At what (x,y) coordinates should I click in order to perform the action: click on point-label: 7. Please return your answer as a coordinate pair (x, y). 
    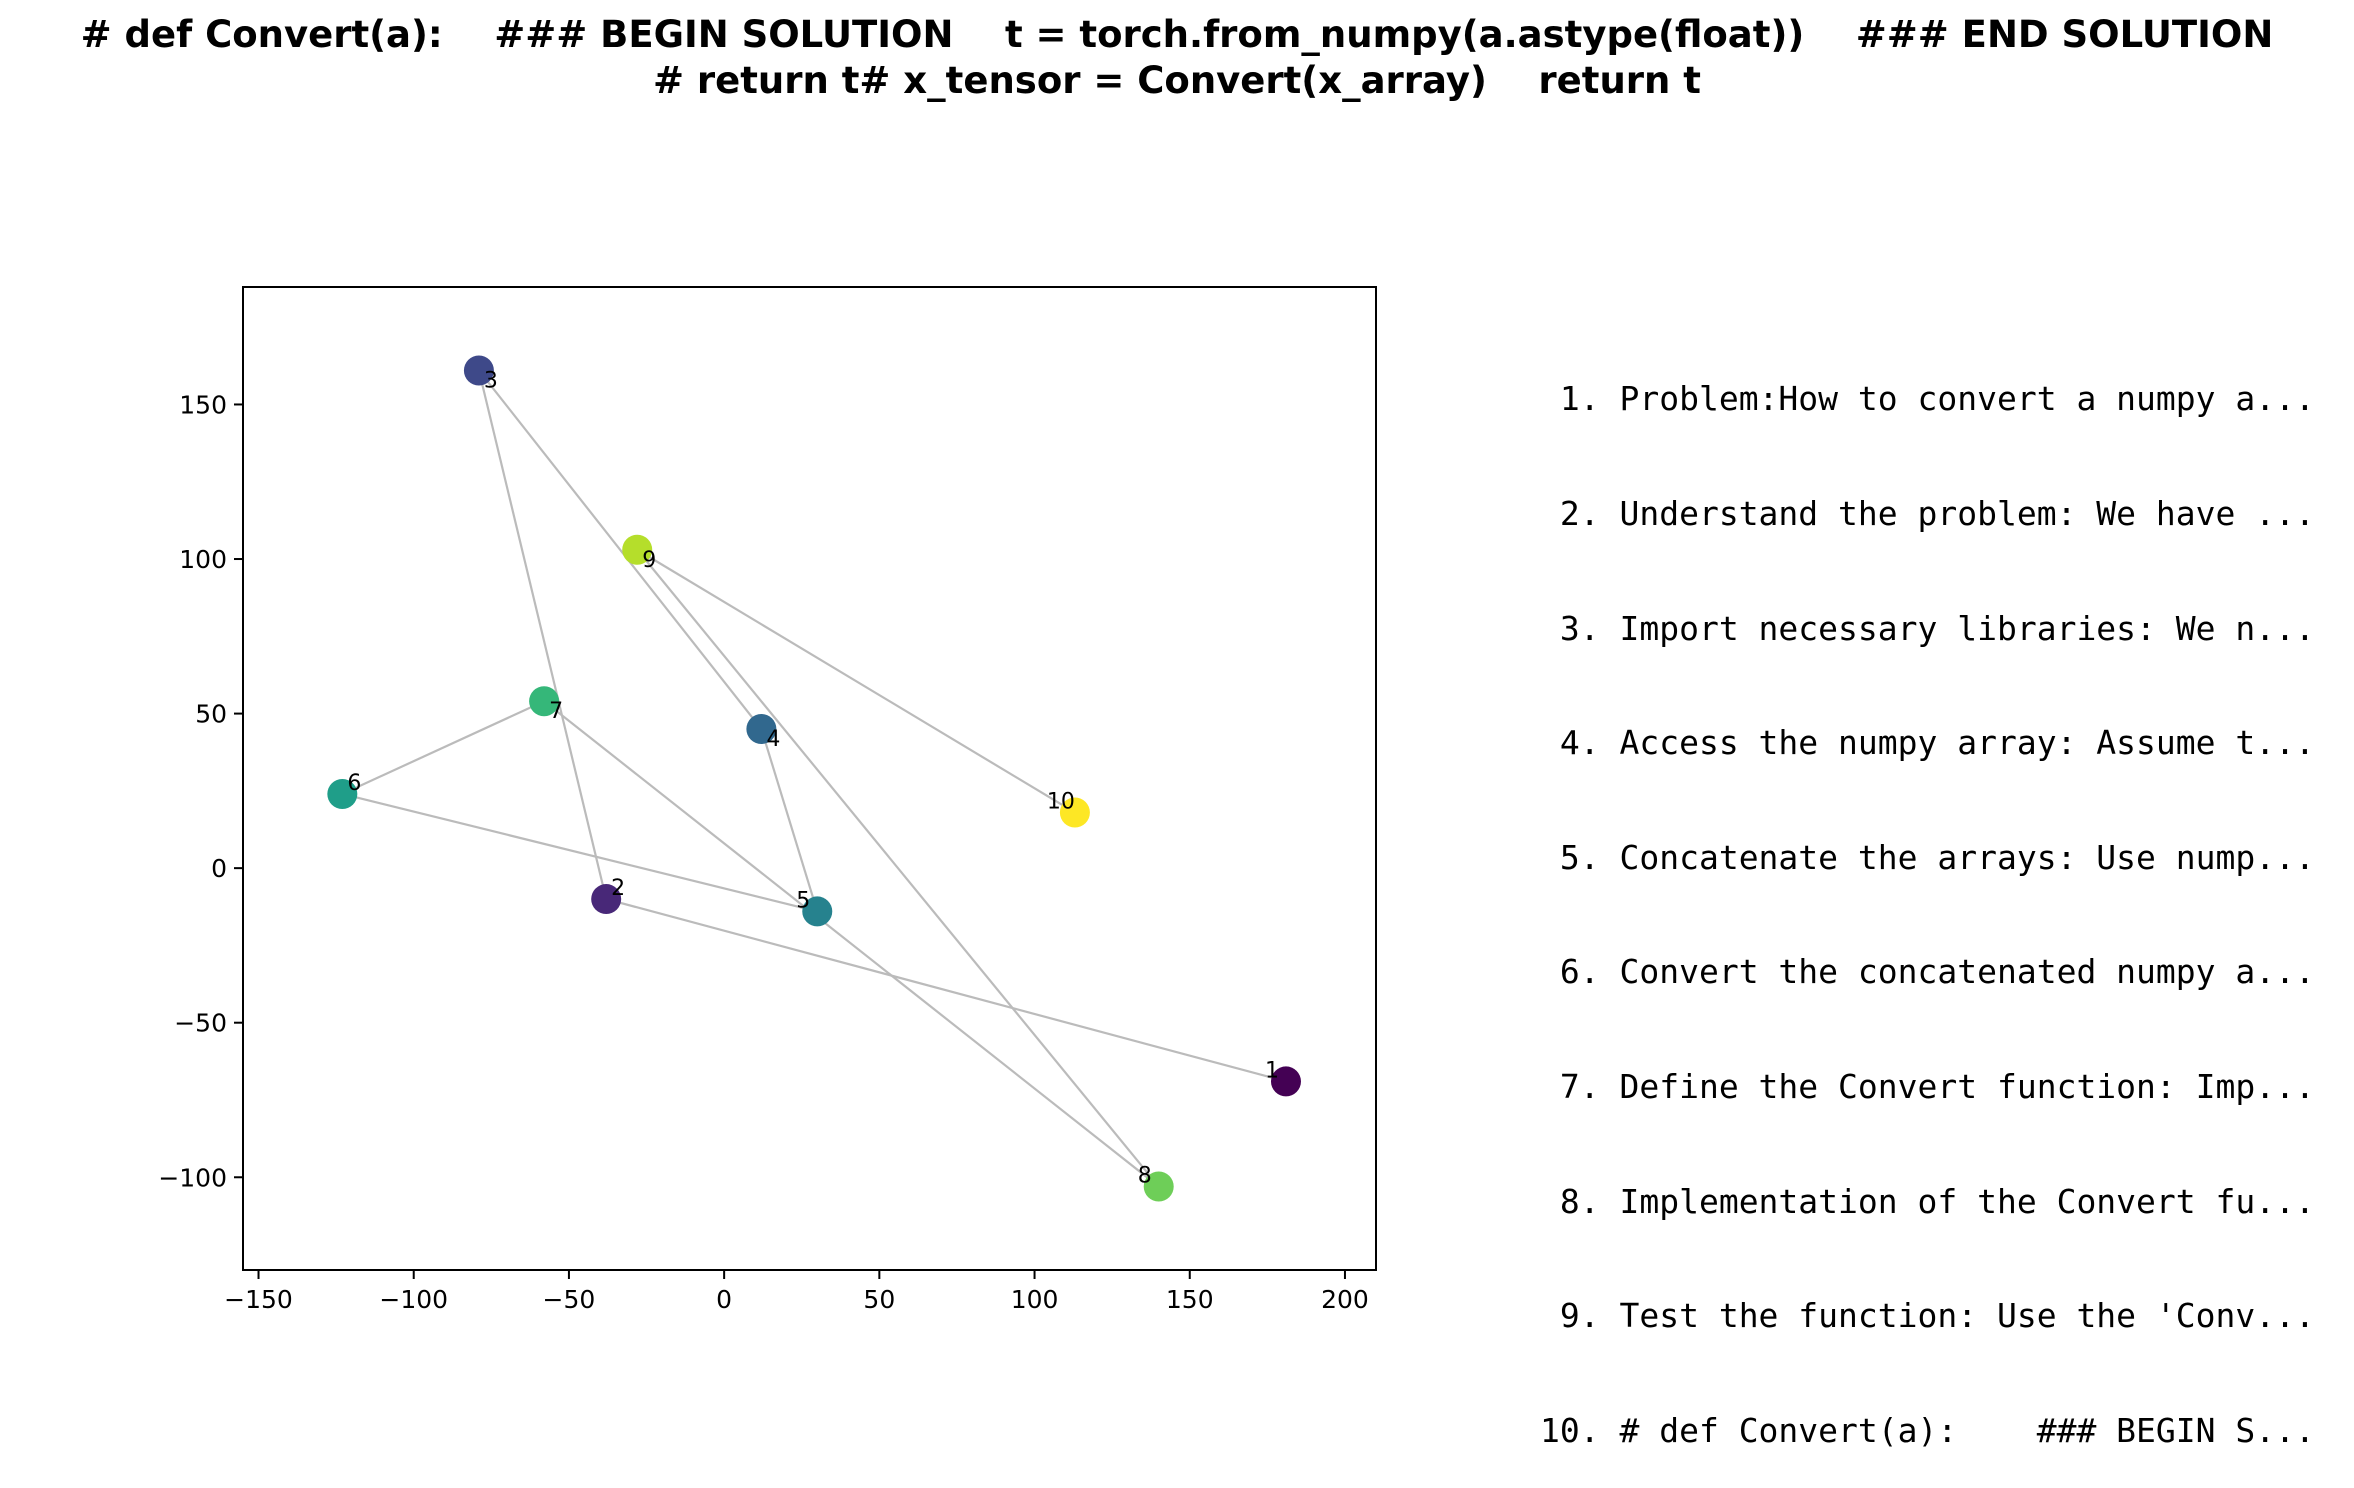
    Looking at the image, I should click on (556, 711).